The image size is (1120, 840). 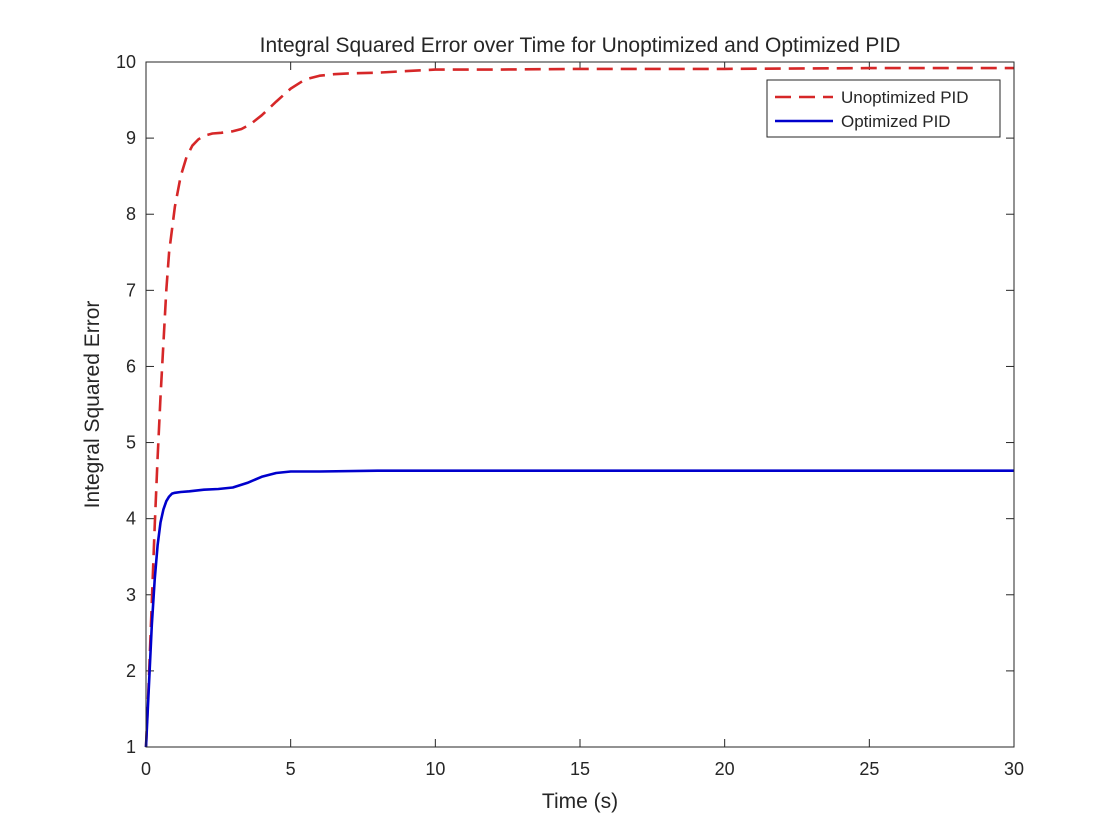 I want to click on legend: Unoptimized PID Optimized PID, so click(x=883, y=108).